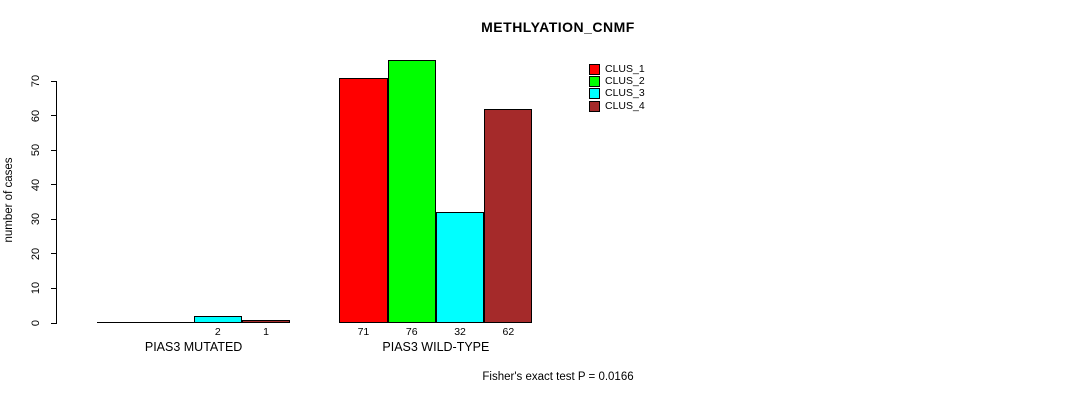 This screenshot has height=400, width=1090. Describe the element at coordinates (508, 332) in the screenshot. I see `bar-value-label: 62` at that location.